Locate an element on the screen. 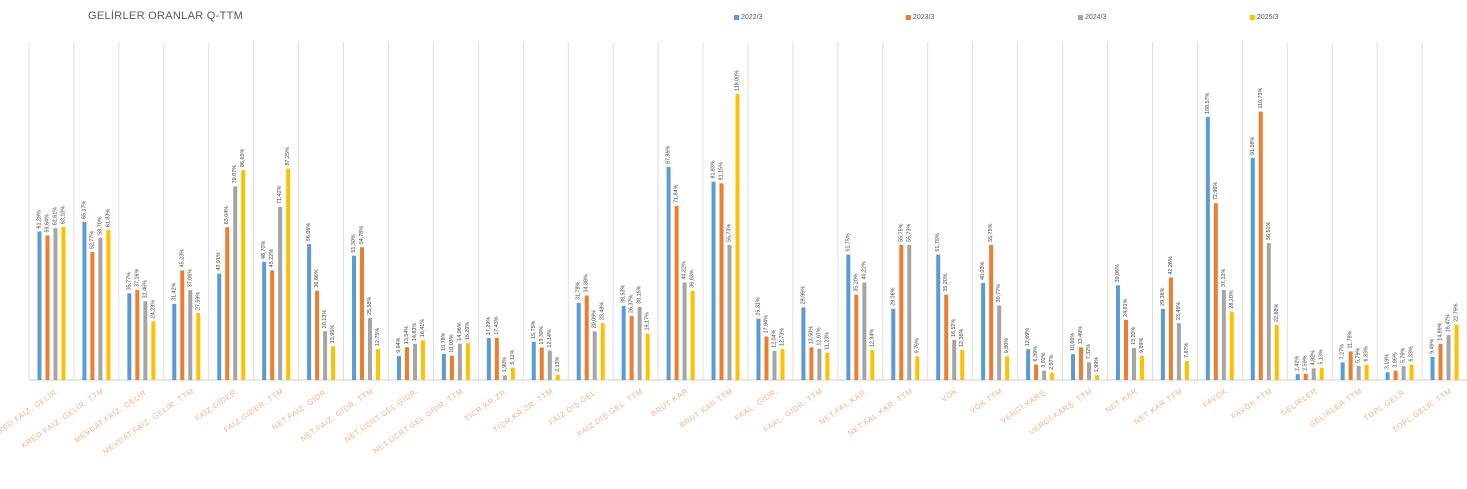 The height and width of the screenshot is (489, 1467). data-label: 16,41% is located at coordinates (423, 328).